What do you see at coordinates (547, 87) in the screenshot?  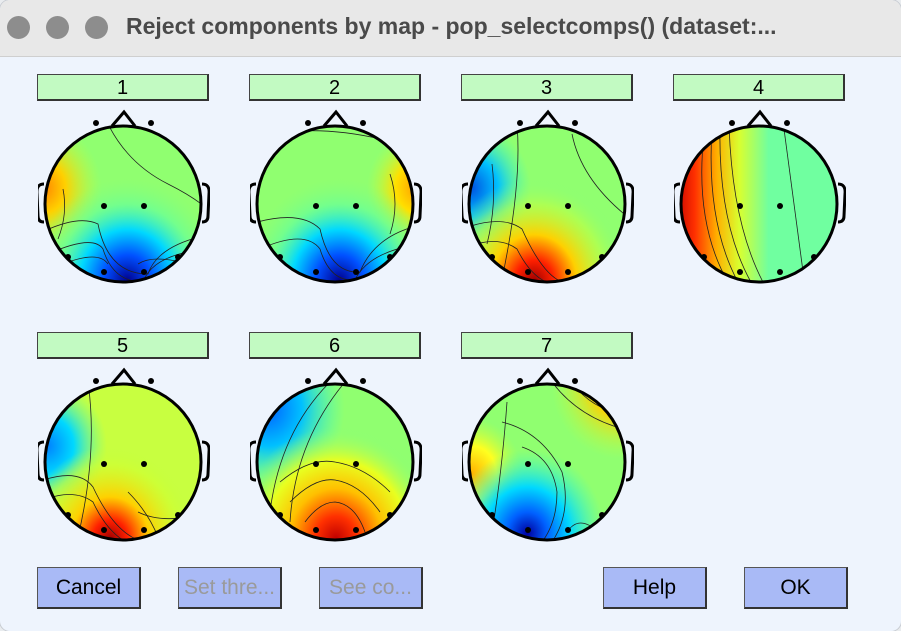 I see `component-3-button: 3` at bounding box center [547, 87].